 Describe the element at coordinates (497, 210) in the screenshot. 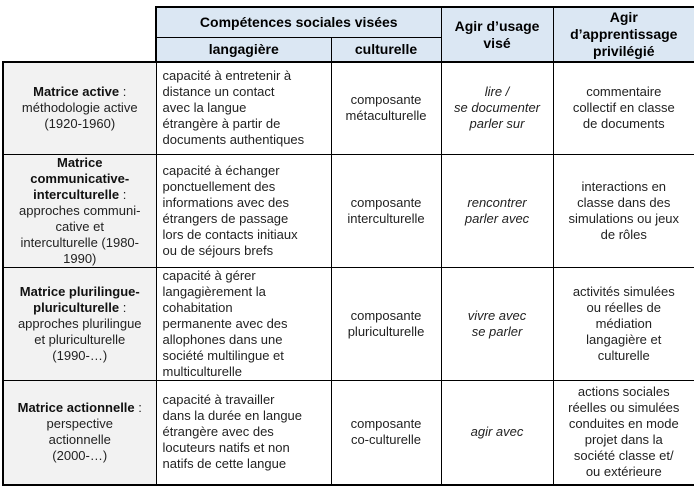

I see `cell-agir-usage: rencontrer parler avec` at that location.